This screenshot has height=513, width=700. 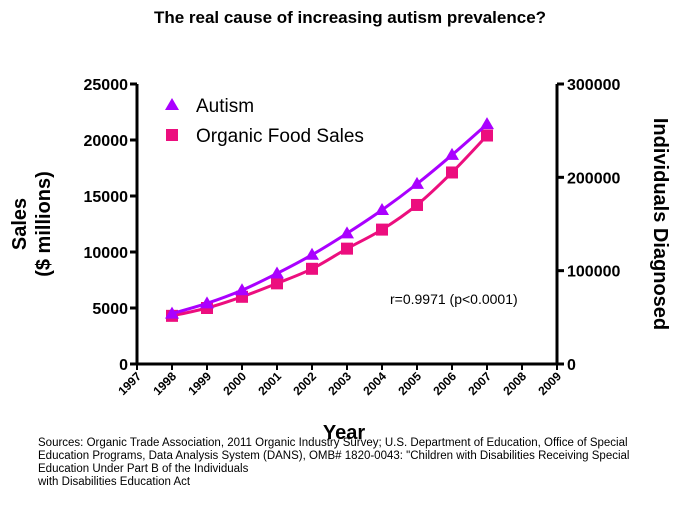 I want to click on x-tick-label: 2003, so click(x=339, y=383).